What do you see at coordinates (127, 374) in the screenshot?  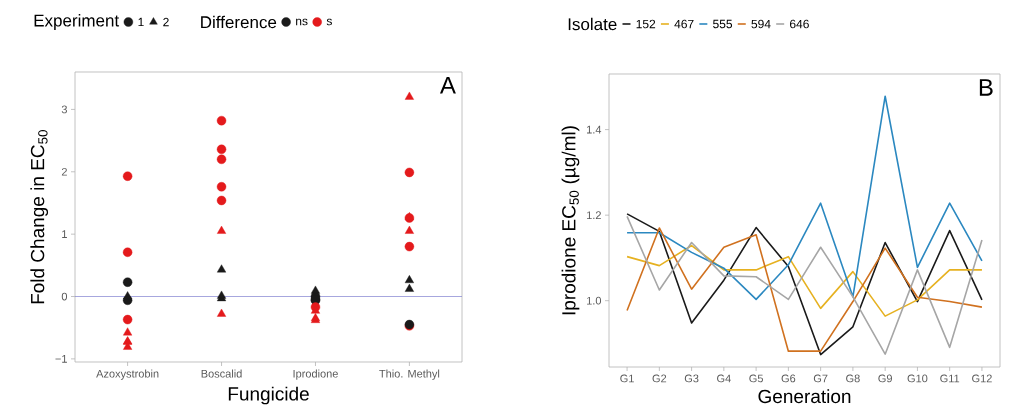 I see `x-tick-label: Azoxystrobin` at bounding box center [127, 374].